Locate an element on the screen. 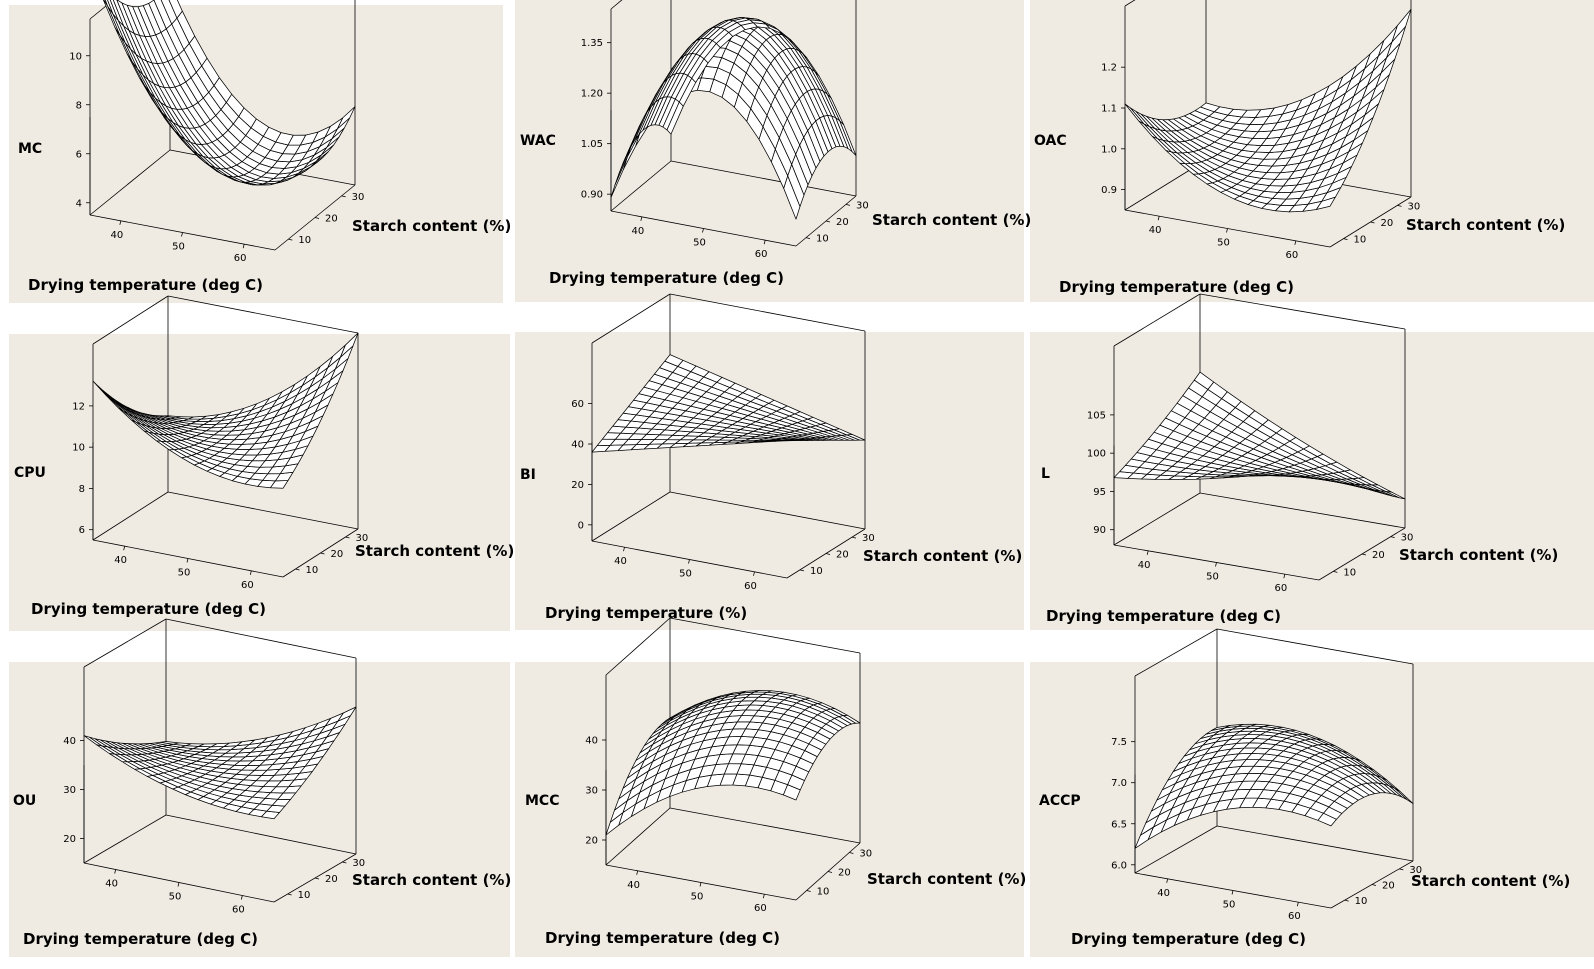  z-tick-label: 95 is located at coordinates (1099, 492).